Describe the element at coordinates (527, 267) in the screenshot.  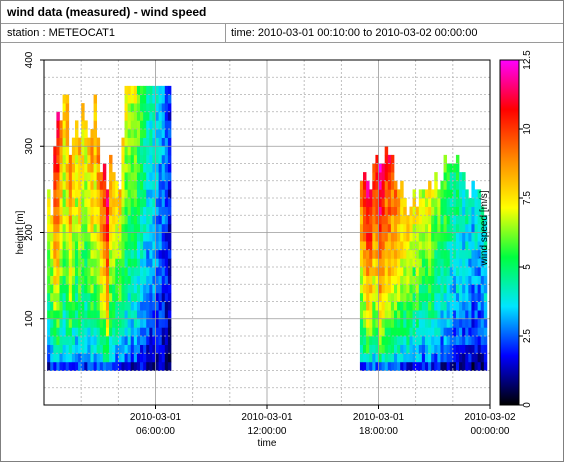
I see `colorbar-tick-label: 5` at that location.